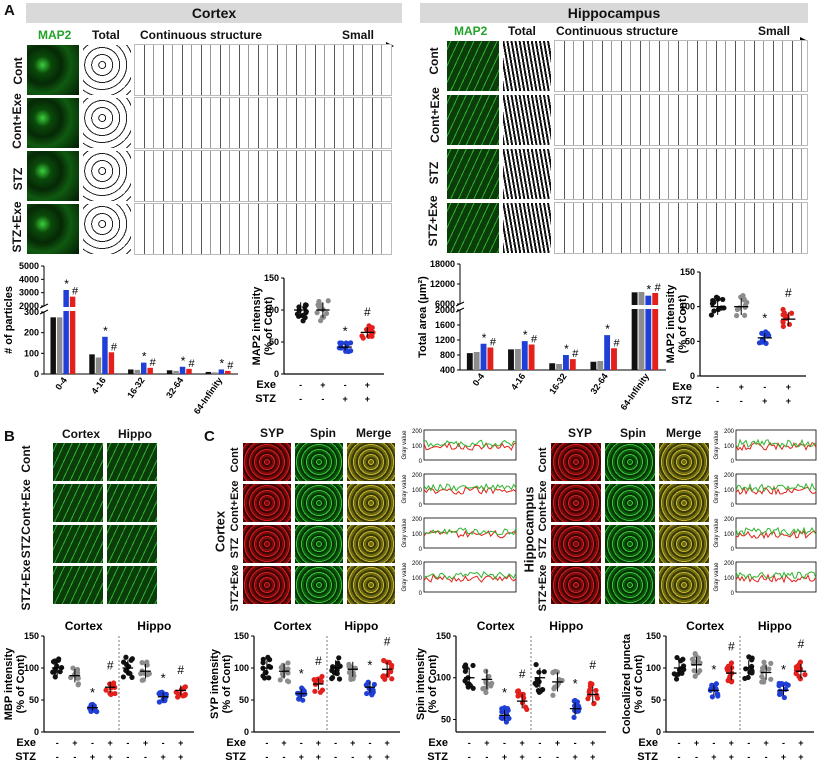 The image size is (820, 769). Describe the element at coordinates (417, 491) in the screenshot. I see `profile-tick: 100` at that location.